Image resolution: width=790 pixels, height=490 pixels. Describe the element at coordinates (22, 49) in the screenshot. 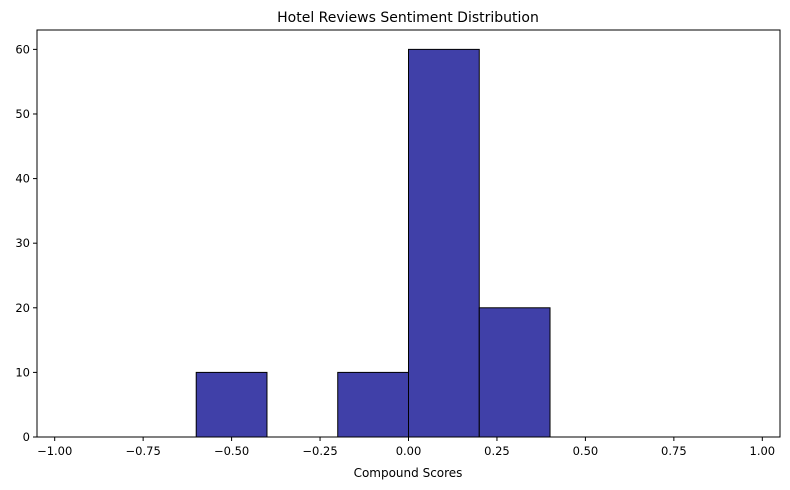

I see `y-tick-label: 60` at that location.